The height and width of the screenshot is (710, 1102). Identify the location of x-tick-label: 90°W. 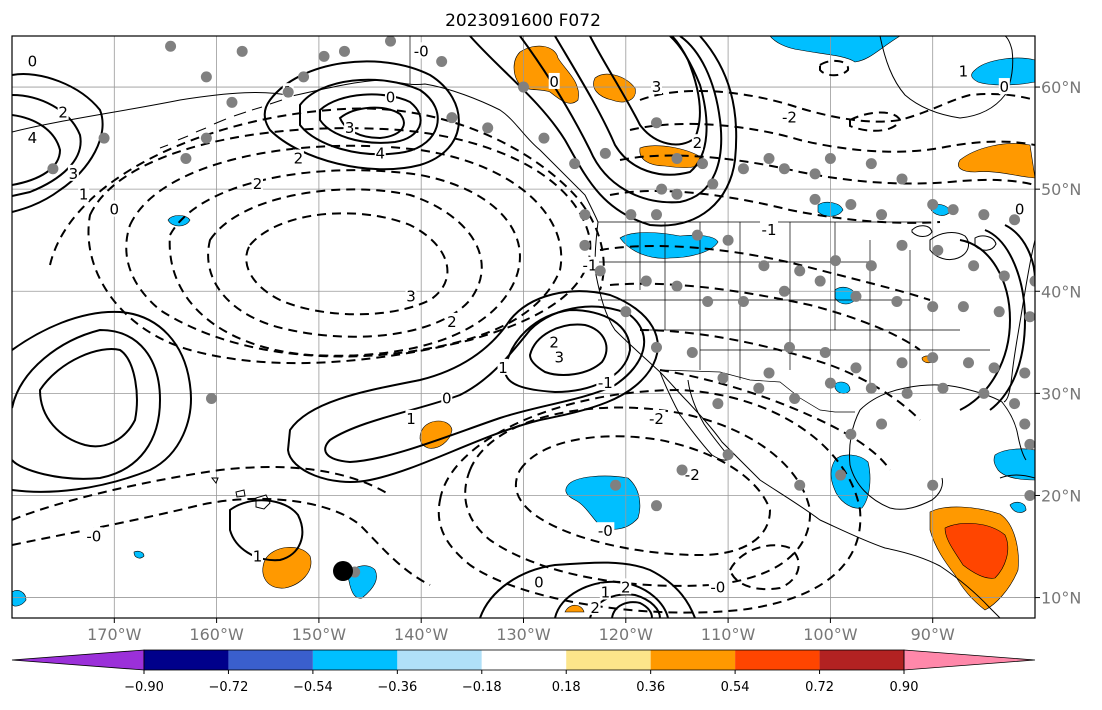
(933, 634).